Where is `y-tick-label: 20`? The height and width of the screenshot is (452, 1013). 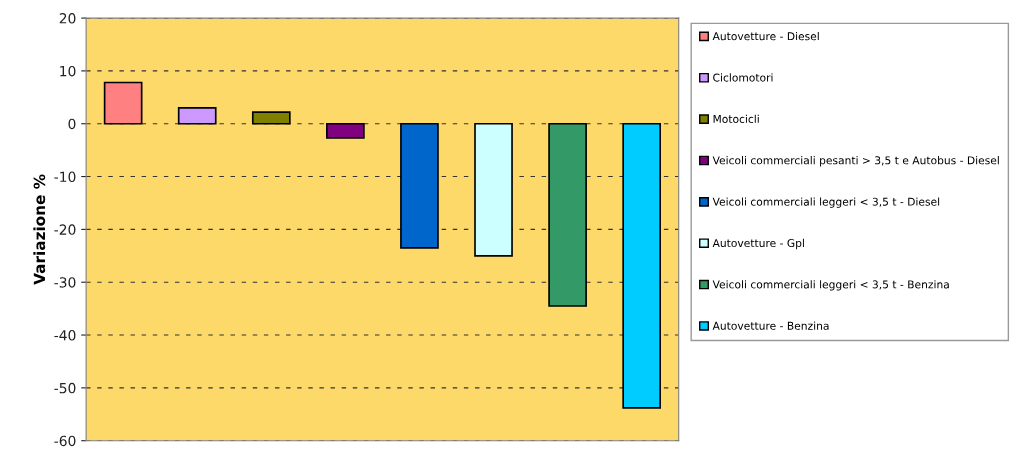
y-tick-label: 20 is located at coordinates (67, 18).